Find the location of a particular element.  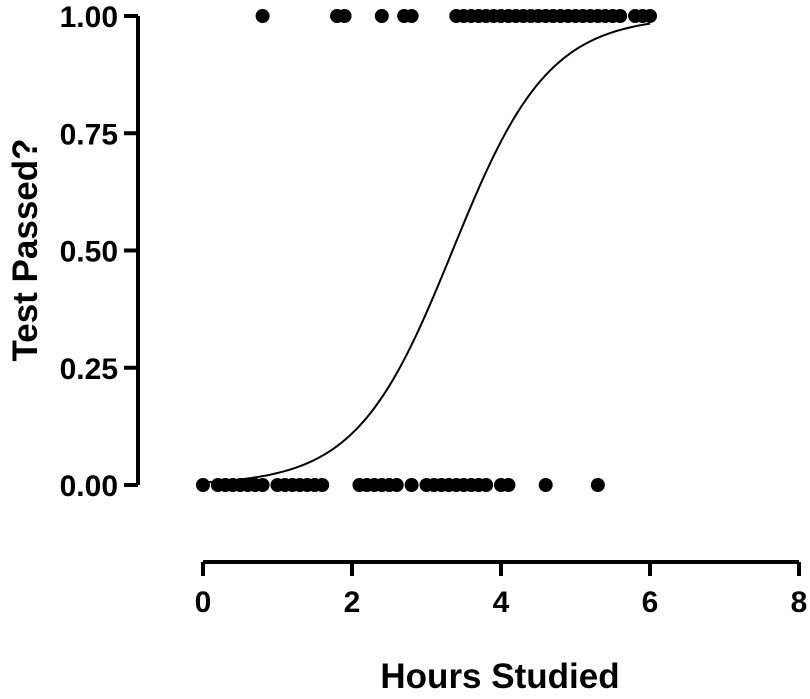

x-tick-label: 8 is located at coordinates (799, 602).